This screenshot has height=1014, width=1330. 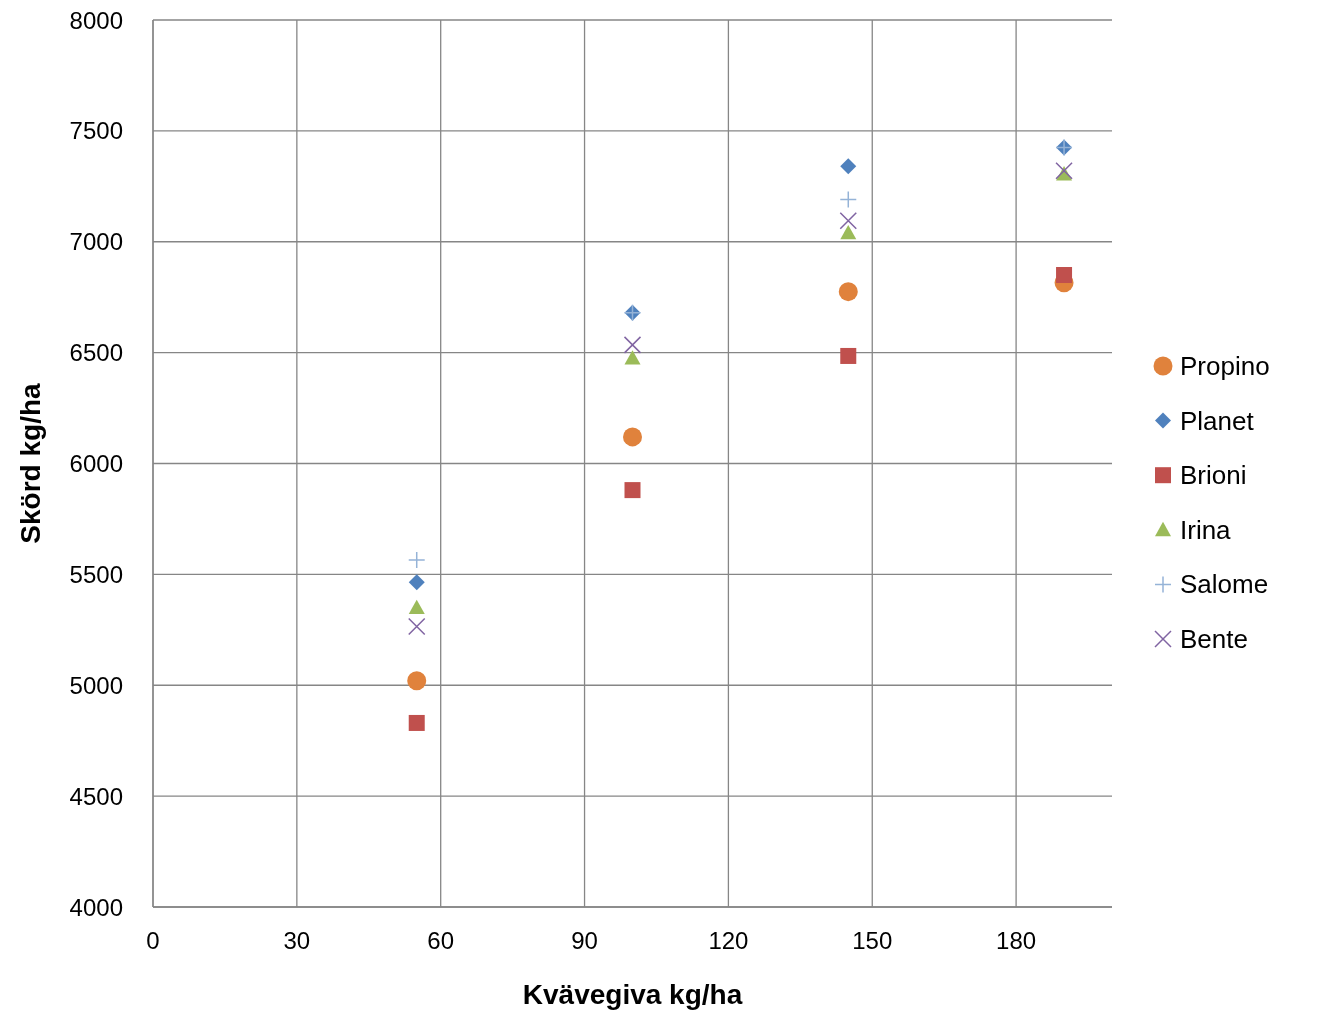 What do you see at coordinates (441, 940) in the screenshot?
I see `x-tick-label: 60` at bounding box center [441, 940].